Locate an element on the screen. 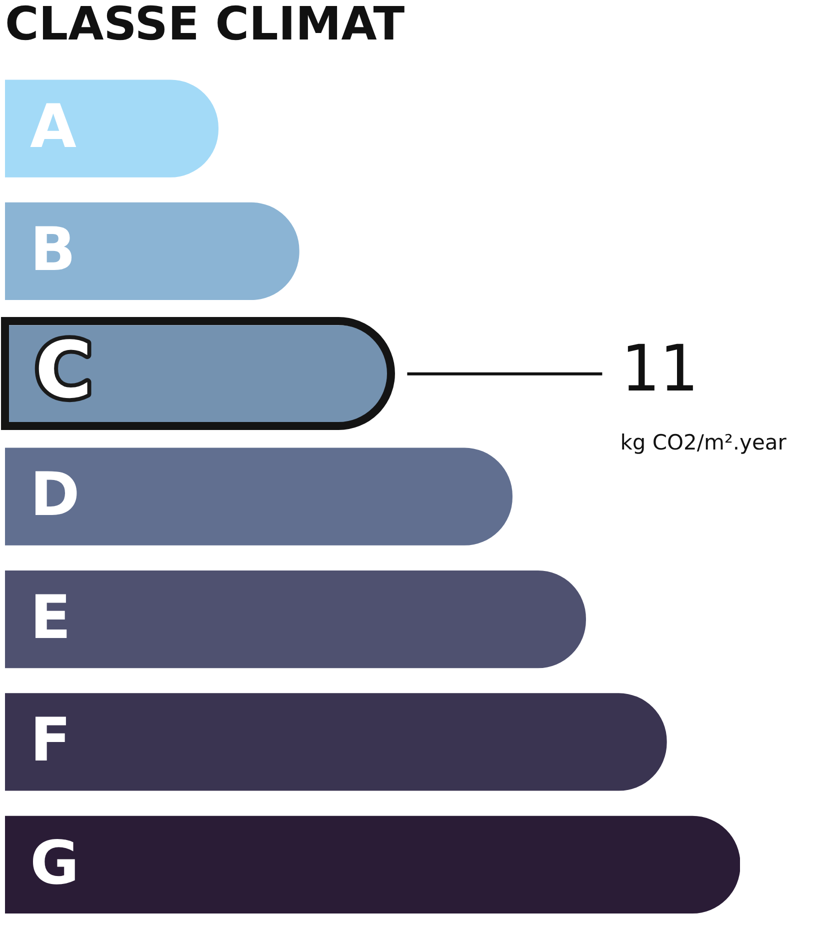  y-tick-label: B is located at coordinates (53, 249).